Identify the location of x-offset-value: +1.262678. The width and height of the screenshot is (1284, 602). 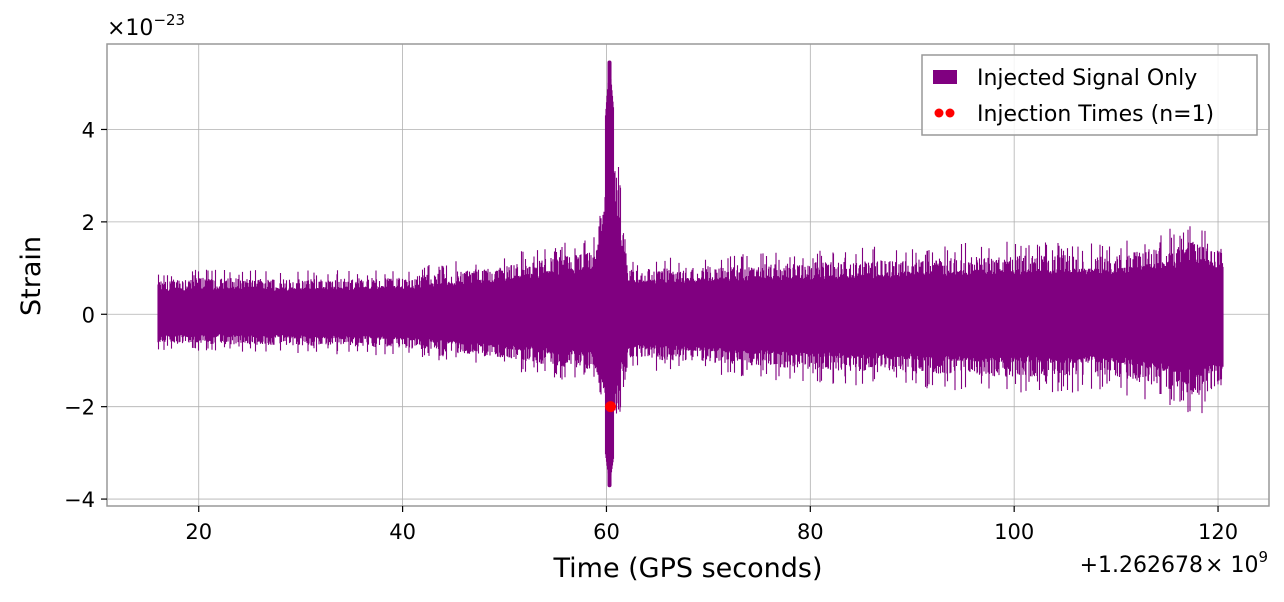
(1141, 565).